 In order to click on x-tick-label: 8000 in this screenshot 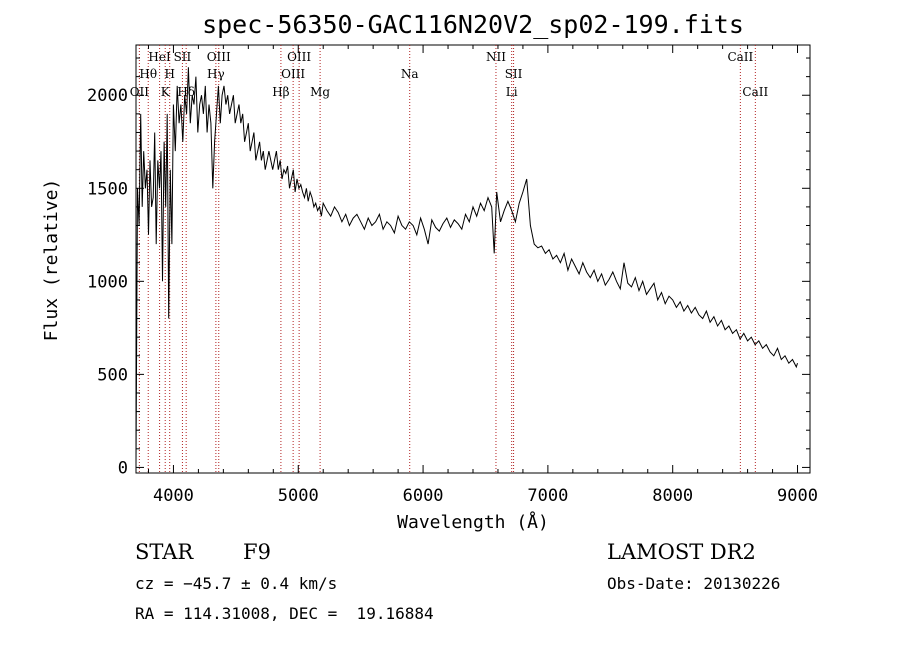, I will do `click(672, 496)`.